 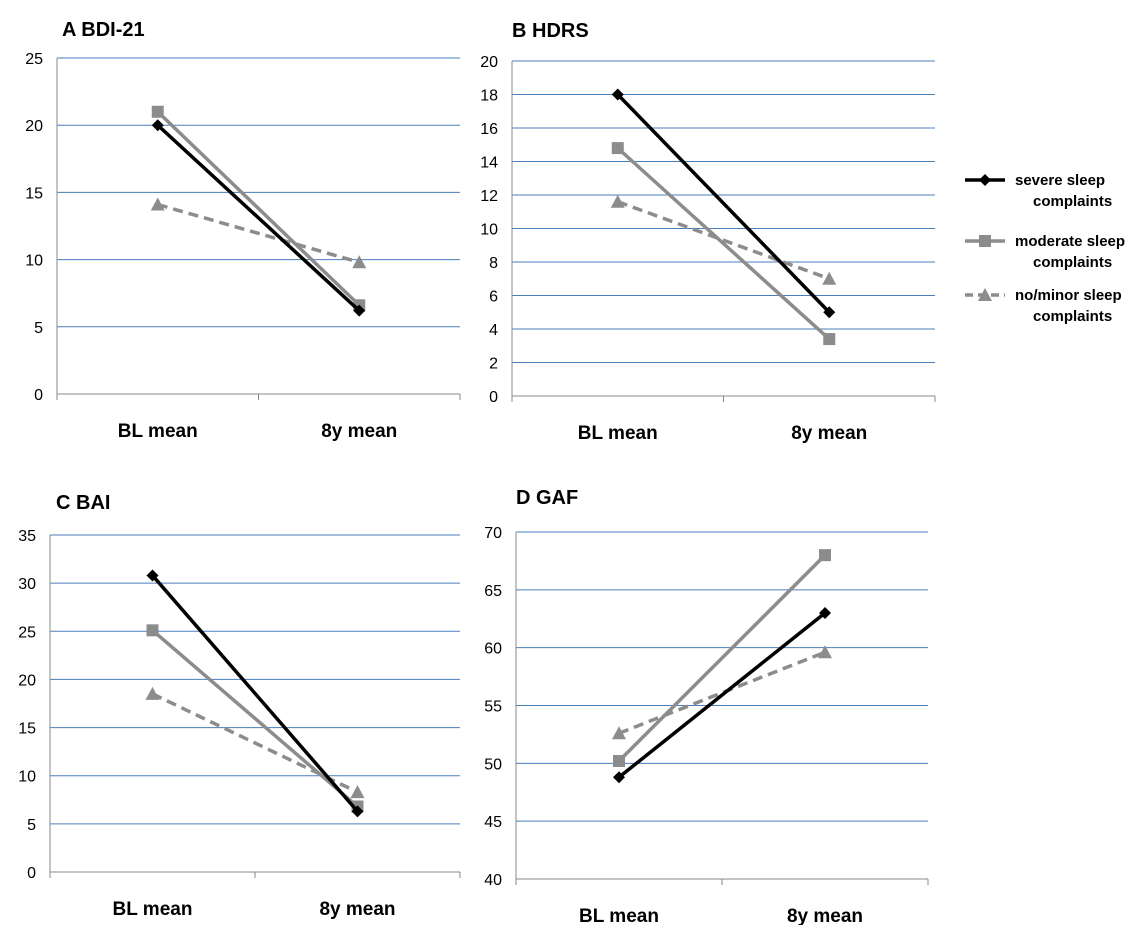 What do you see at coordinates (1070, 241) in the screenshot?
I see `legend-label: moderate sleep` at bounding box center [1070, 241].